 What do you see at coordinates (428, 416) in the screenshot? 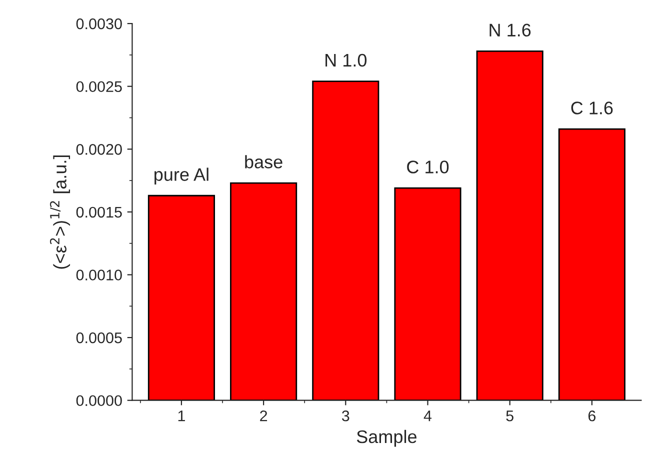
I see `x-tick-label: 4` at bounding box center [428, 416].